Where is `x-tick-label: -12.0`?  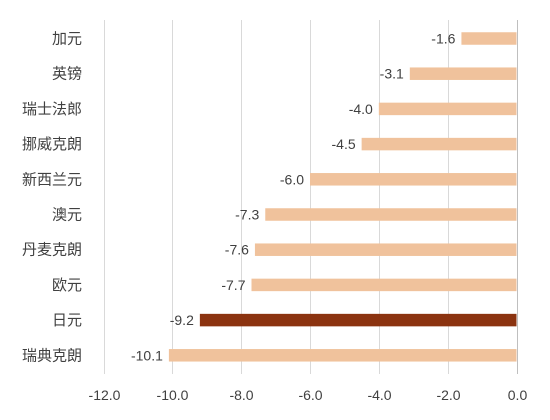 x-tick-label: -12.0 is located at coordinates (105, 395).